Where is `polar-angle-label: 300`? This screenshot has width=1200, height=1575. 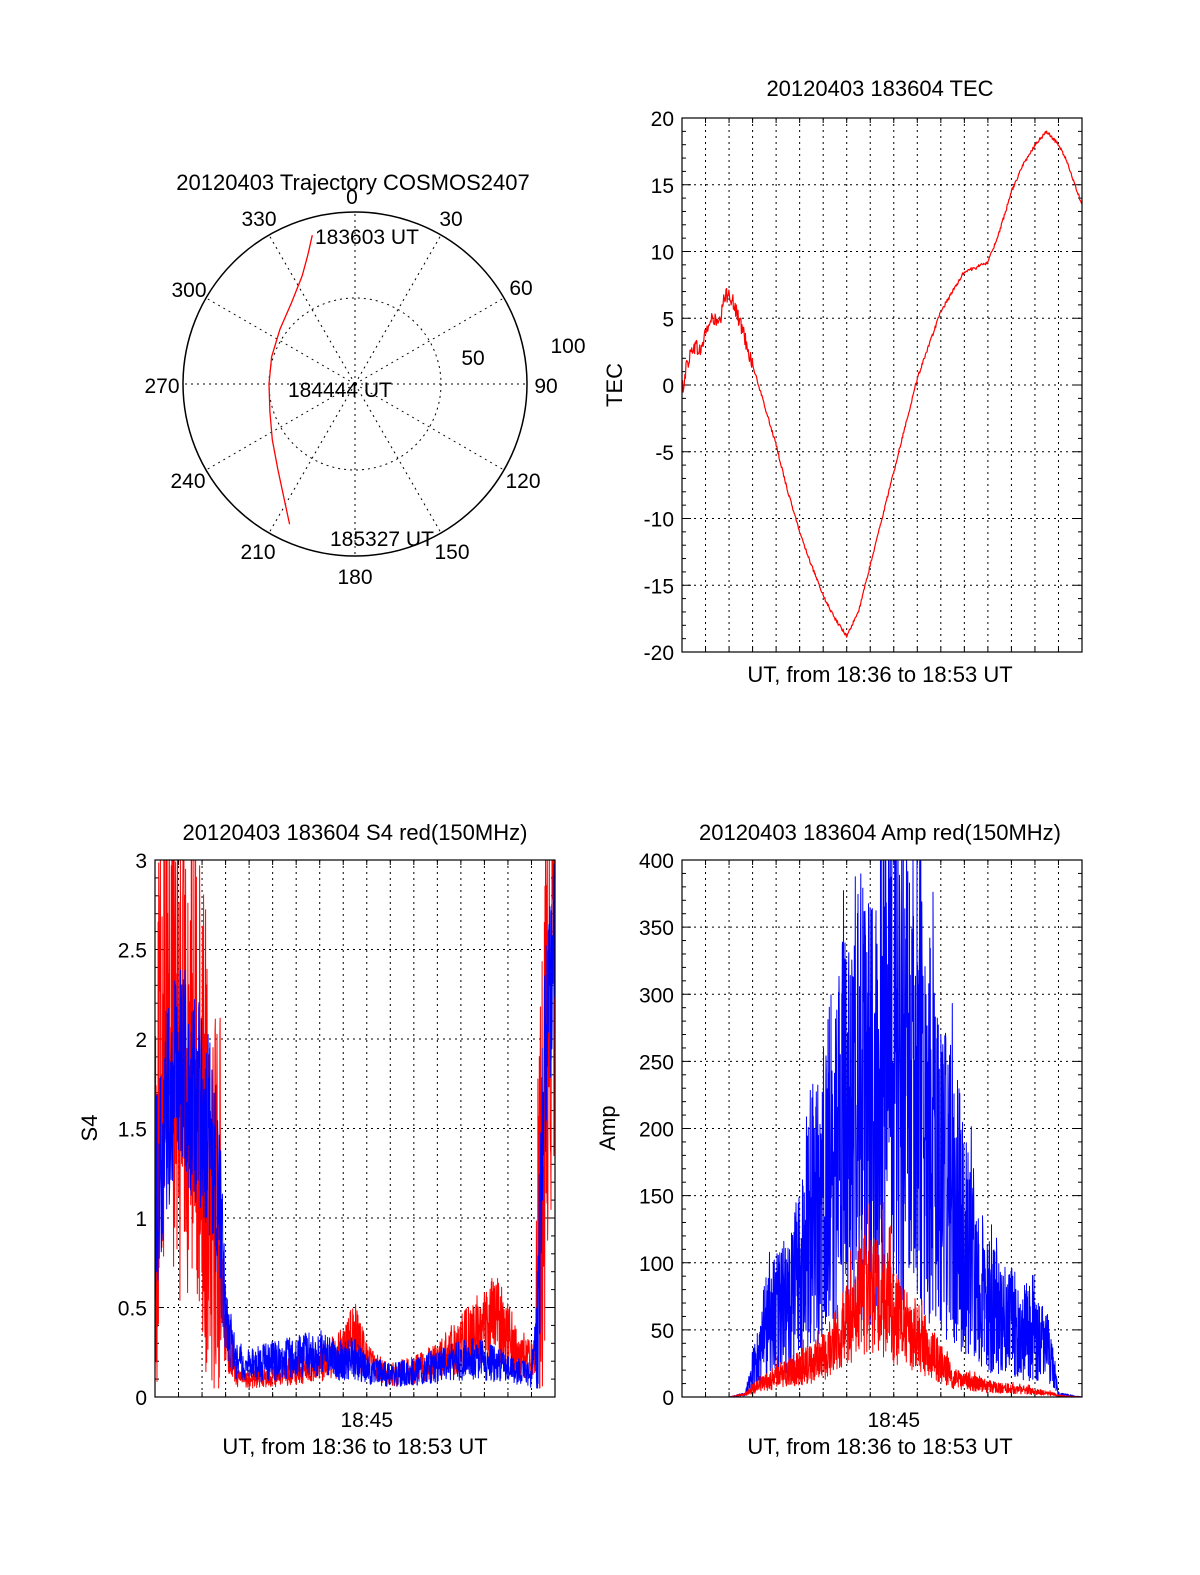 polar-angle-label: 300 is located at coordinates (188, 290).